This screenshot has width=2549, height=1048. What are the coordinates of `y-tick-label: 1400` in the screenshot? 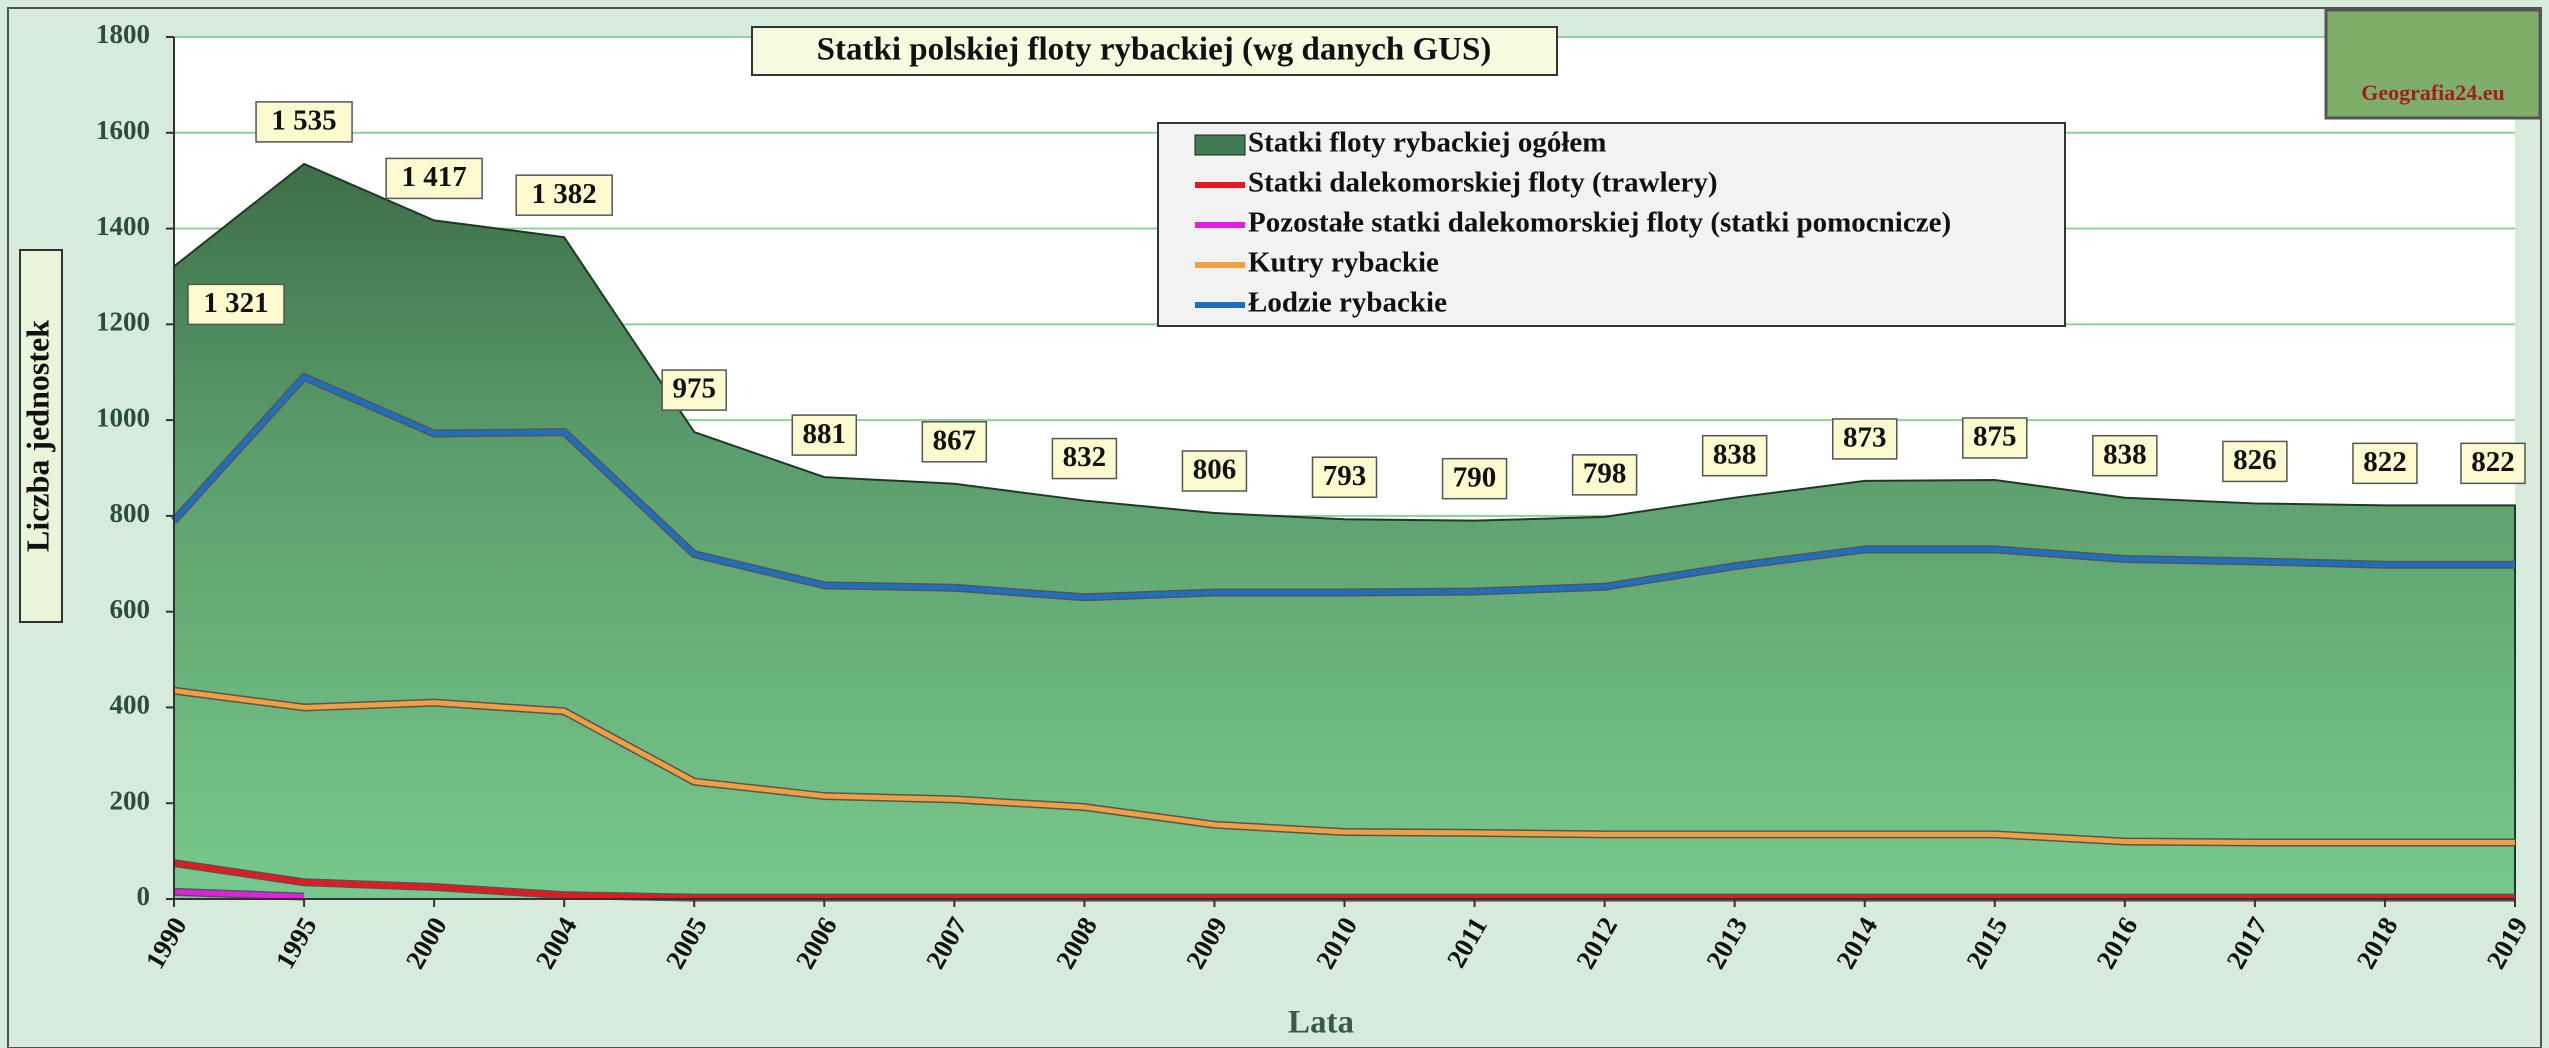 It's located at (123, 226).